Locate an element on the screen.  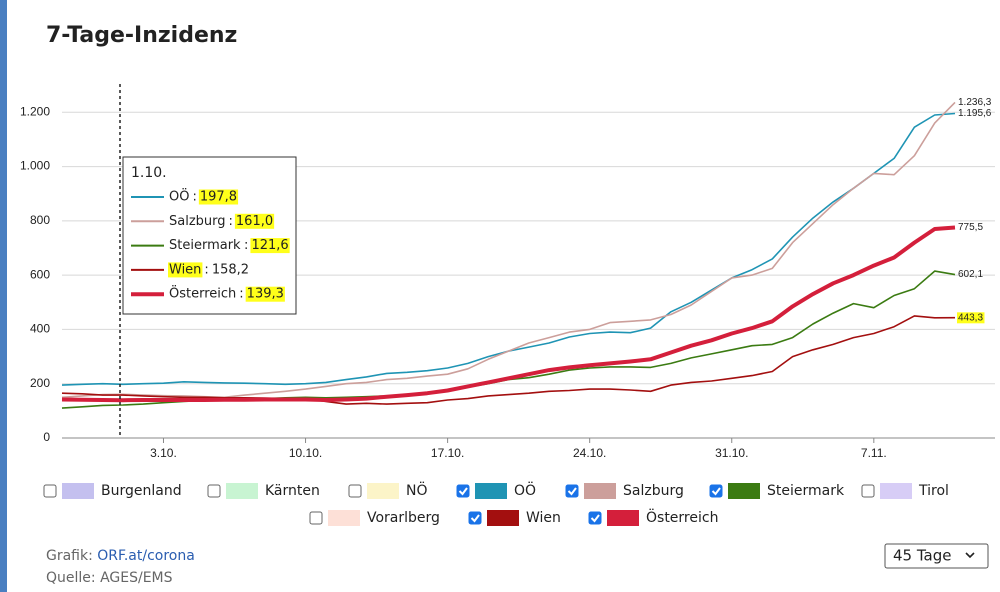
tooltip-value: 197,8 is located at coordinates (218, 197).